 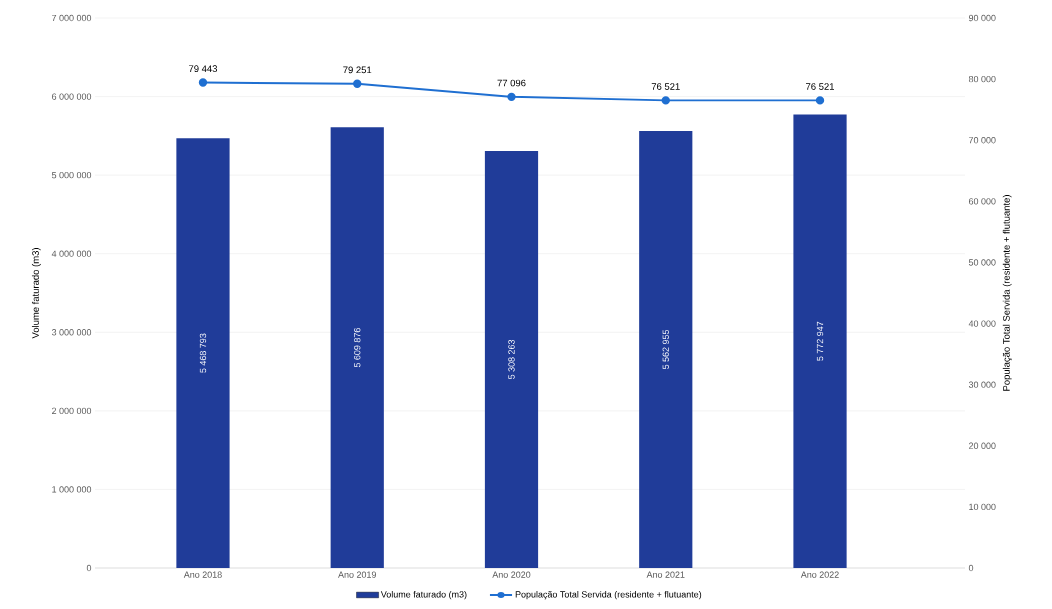 What do you see at coordinates (982, 507) in the screenshot?
I see `y2-tick-label: 10 000` at bounding box center [982, 507].